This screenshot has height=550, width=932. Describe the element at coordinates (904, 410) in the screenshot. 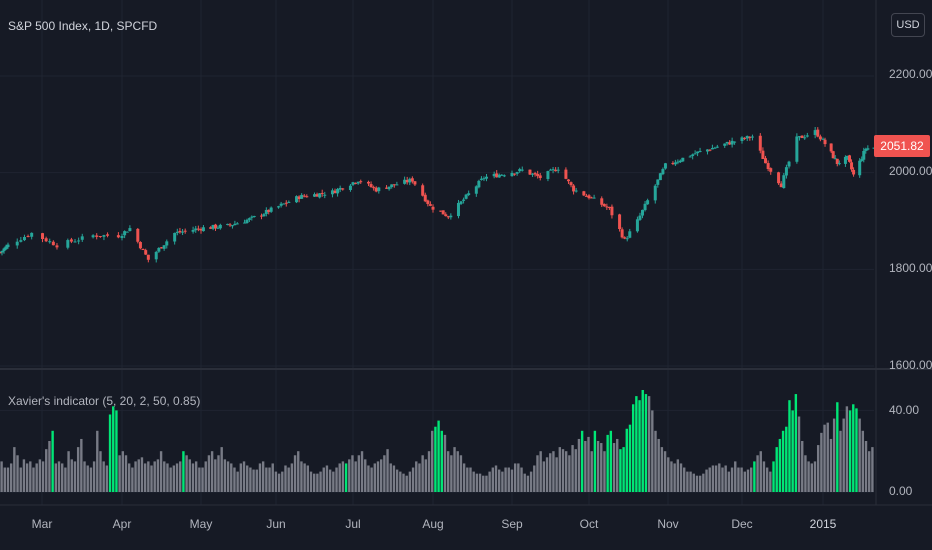

I see `indicator-ytick-label: 40.00` at that location.